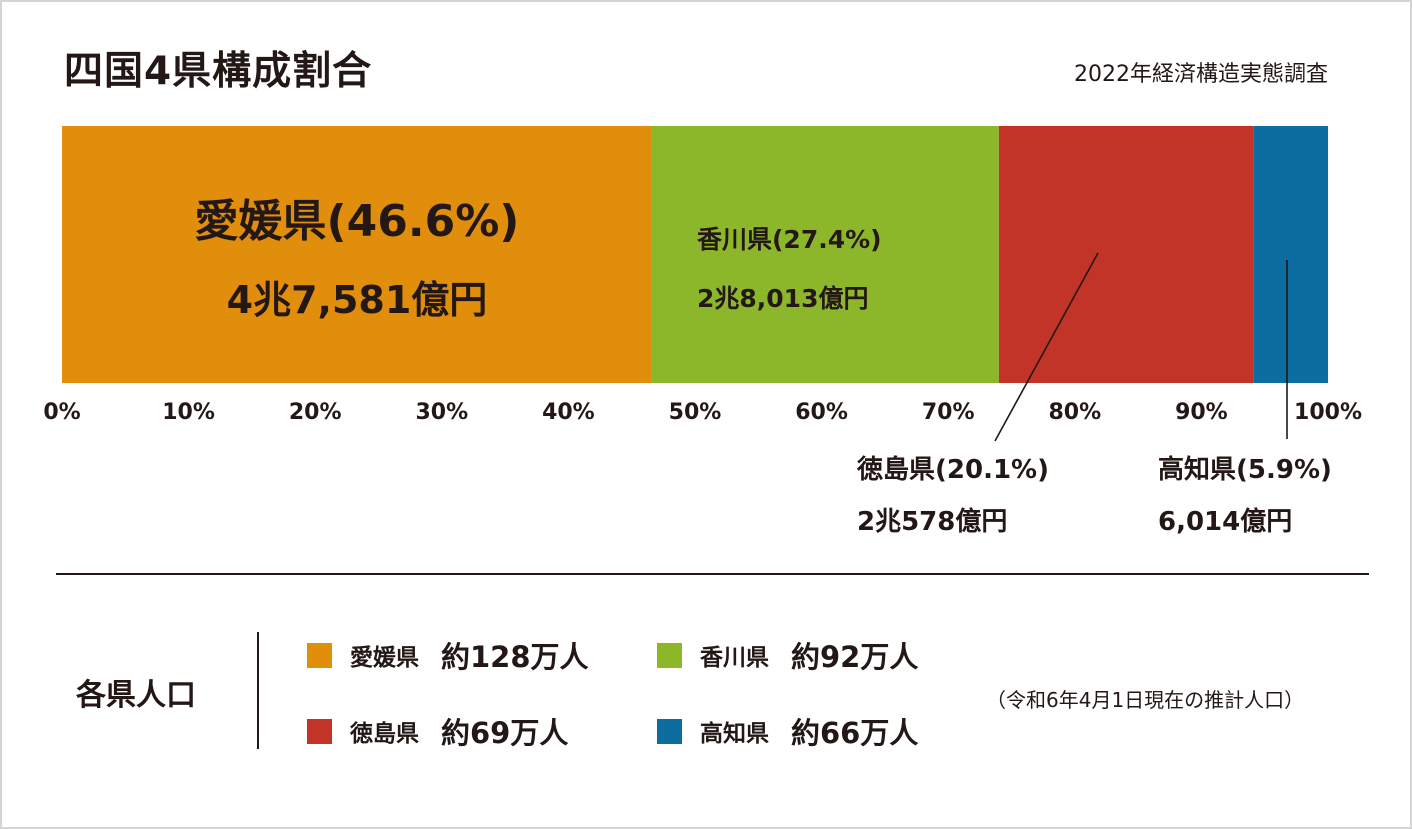  I want to click on population-value: 約66万人, so click(855, 733).